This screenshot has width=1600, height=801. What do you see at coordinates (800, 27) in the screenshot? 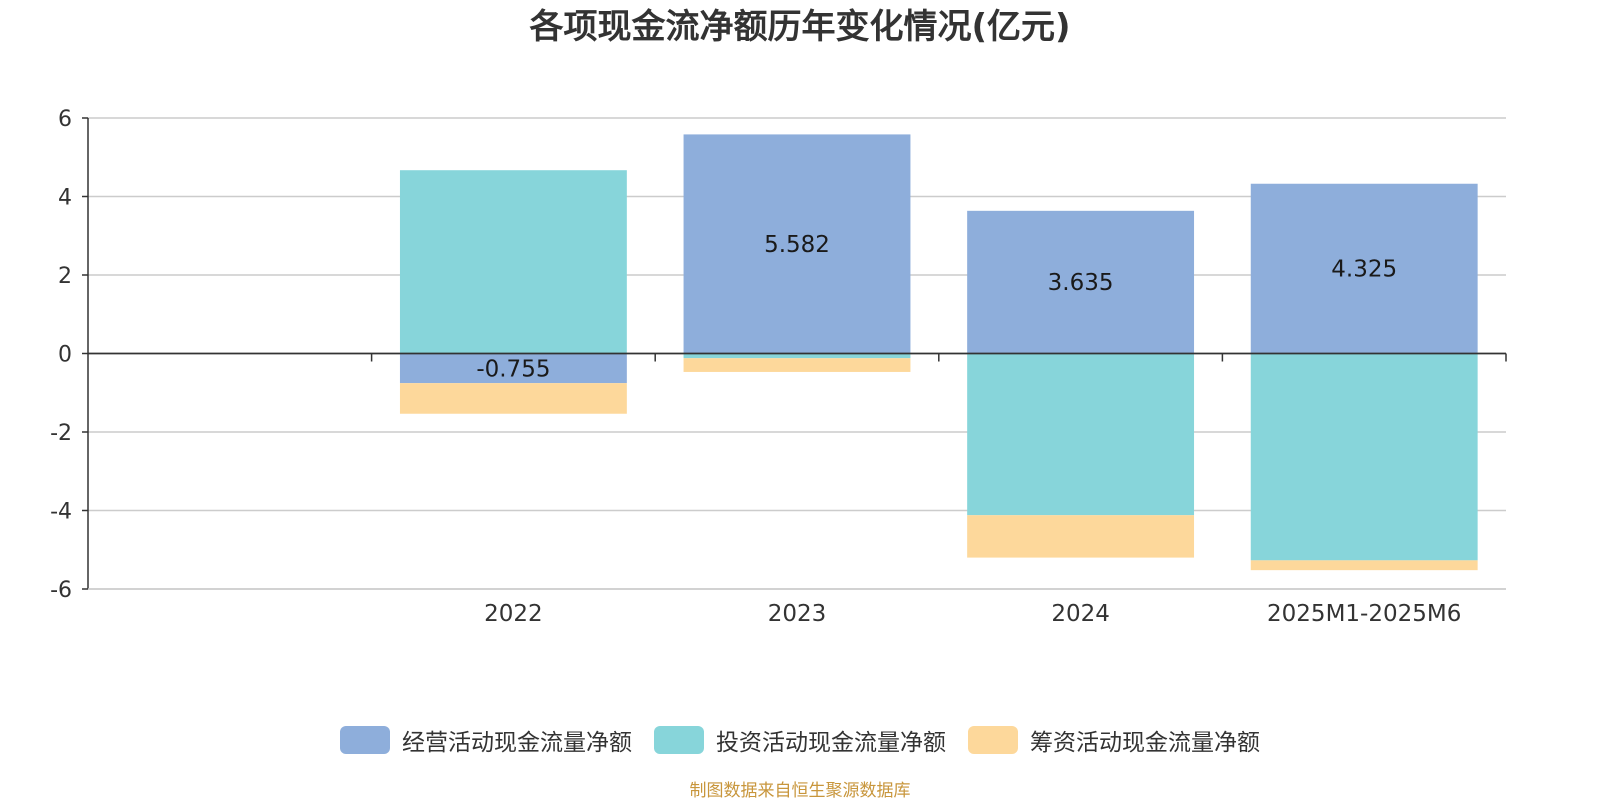
I see `chart-title: 各项现金流净额历年变化情况(亿元)` at bounding box center [800, 27].